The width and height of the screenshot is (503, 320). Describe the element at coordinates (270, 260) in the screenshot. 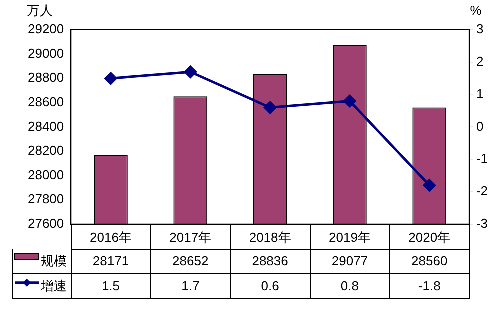

I see `data-label: 28836` at that location.